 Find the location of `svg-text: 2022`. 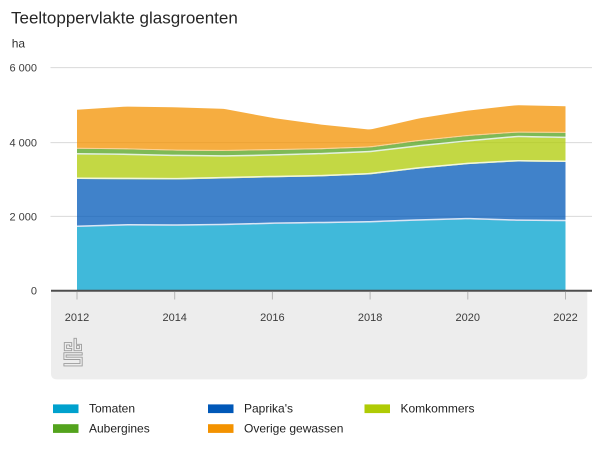

svg-text: 2022 is located at coordinates (565, 318).